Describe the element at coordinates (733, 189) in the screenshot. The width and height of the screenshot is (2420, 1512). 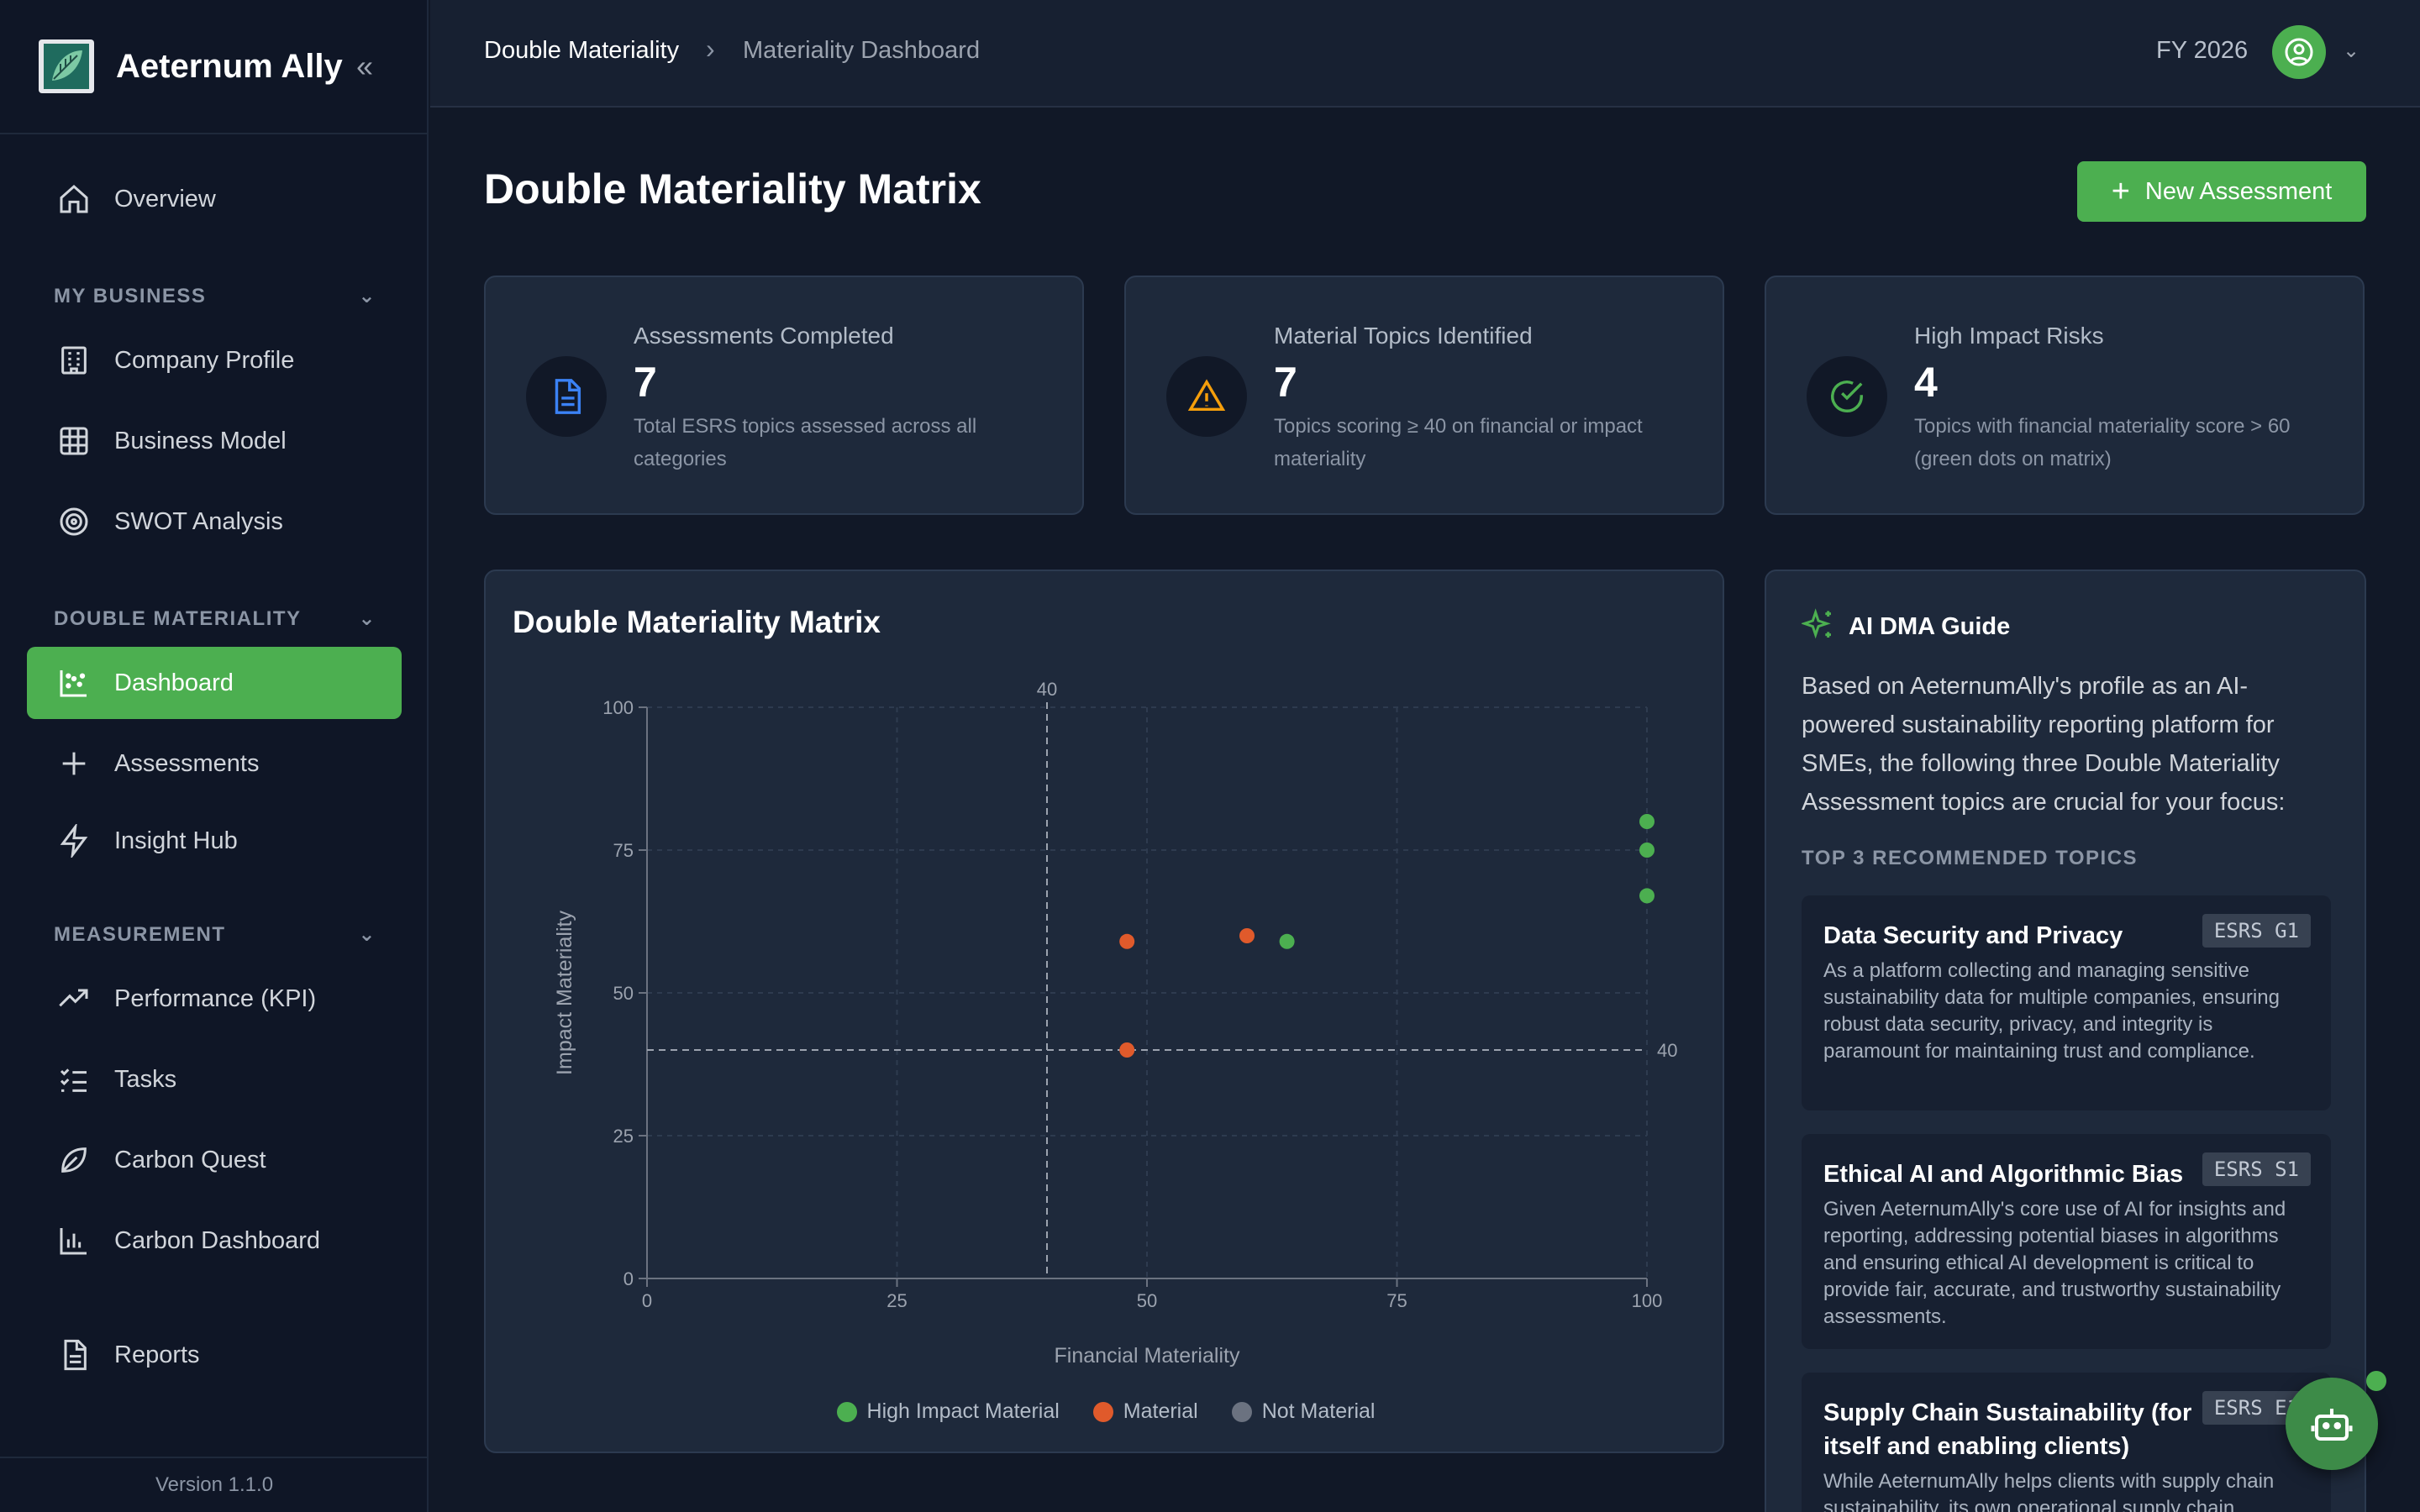
I see `page-title: Double Materiality Matrix` at that location.